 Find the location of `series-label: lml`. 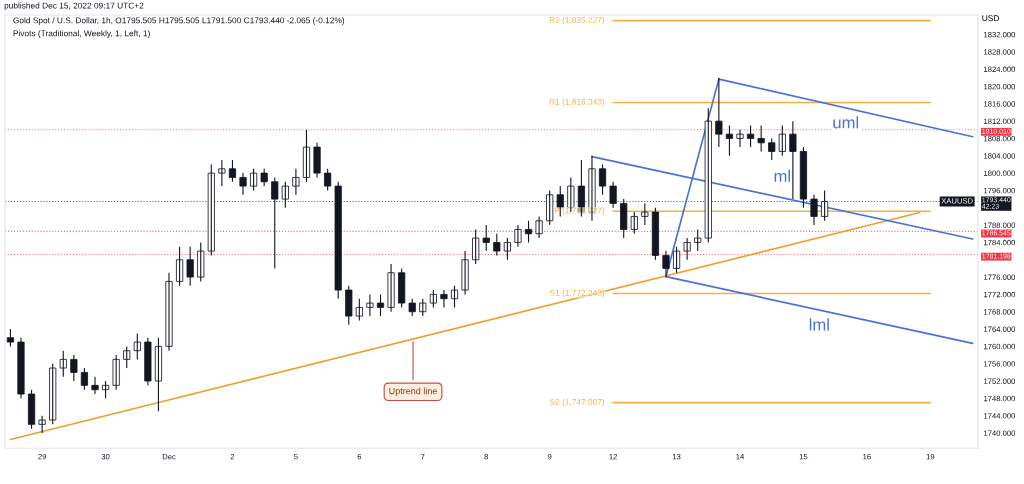

series-label: lml is located at coordinates (819, 324).